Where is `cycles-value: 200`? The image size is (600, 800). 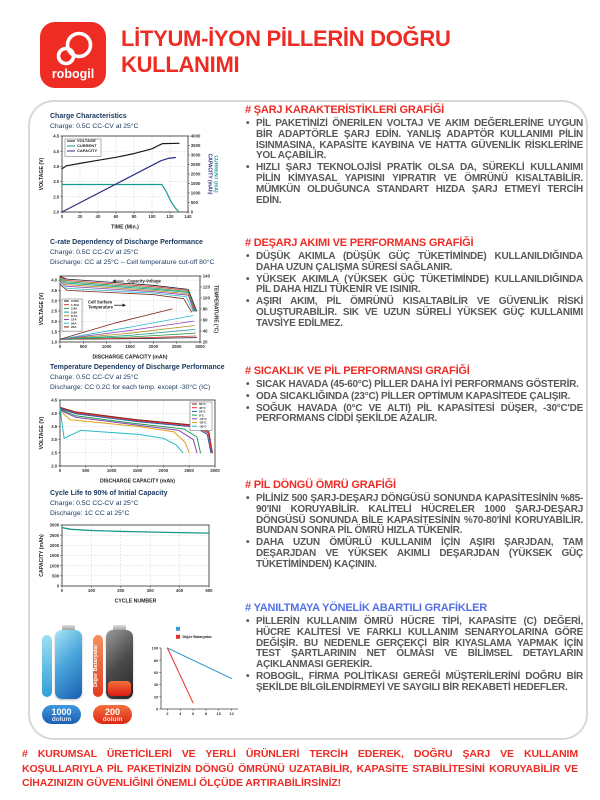
cycles-value: 200 is located at coordinates (112, 712).